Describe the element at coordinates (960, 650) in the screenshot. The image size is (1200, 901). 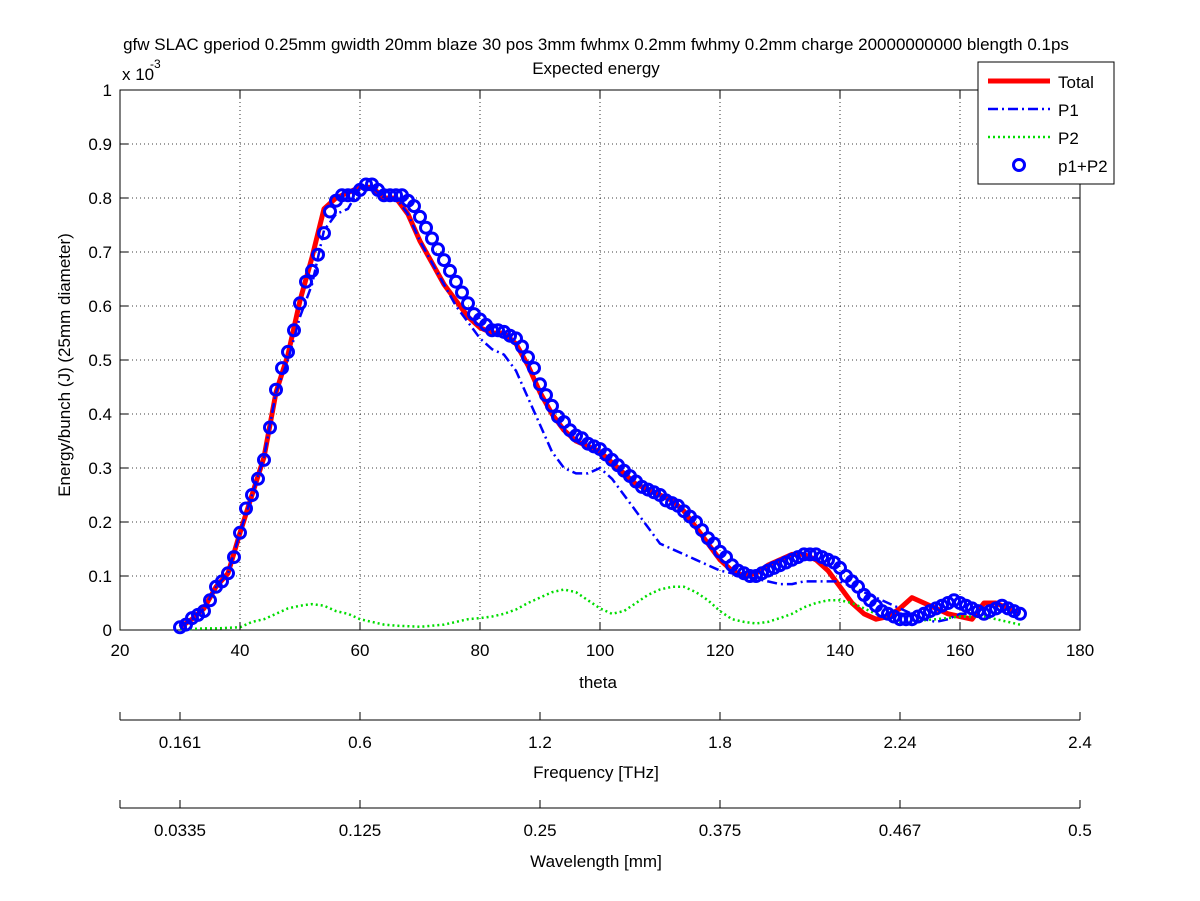
I see `x-tick-label: 160` at that location.